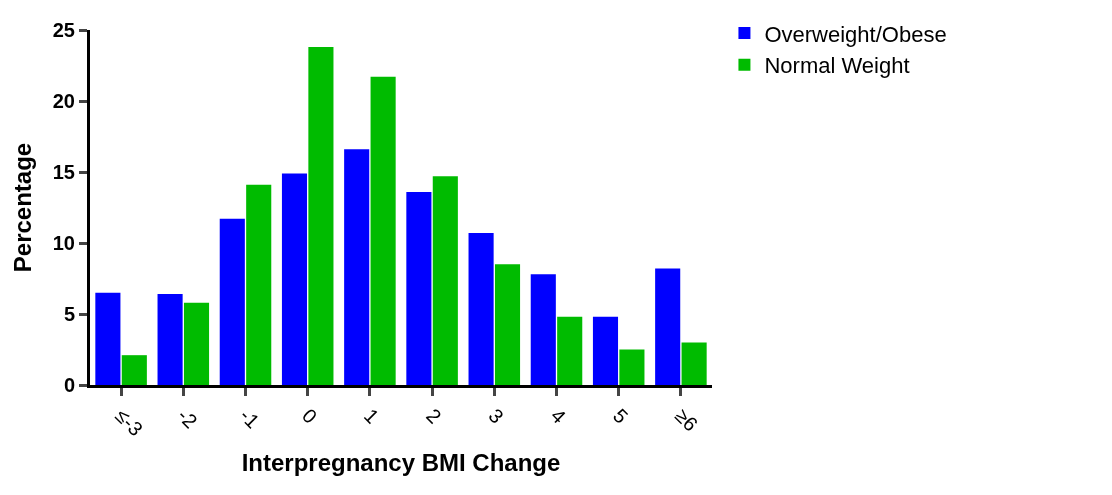  I want to click on x-tick-label: 2, so click(434, 416).